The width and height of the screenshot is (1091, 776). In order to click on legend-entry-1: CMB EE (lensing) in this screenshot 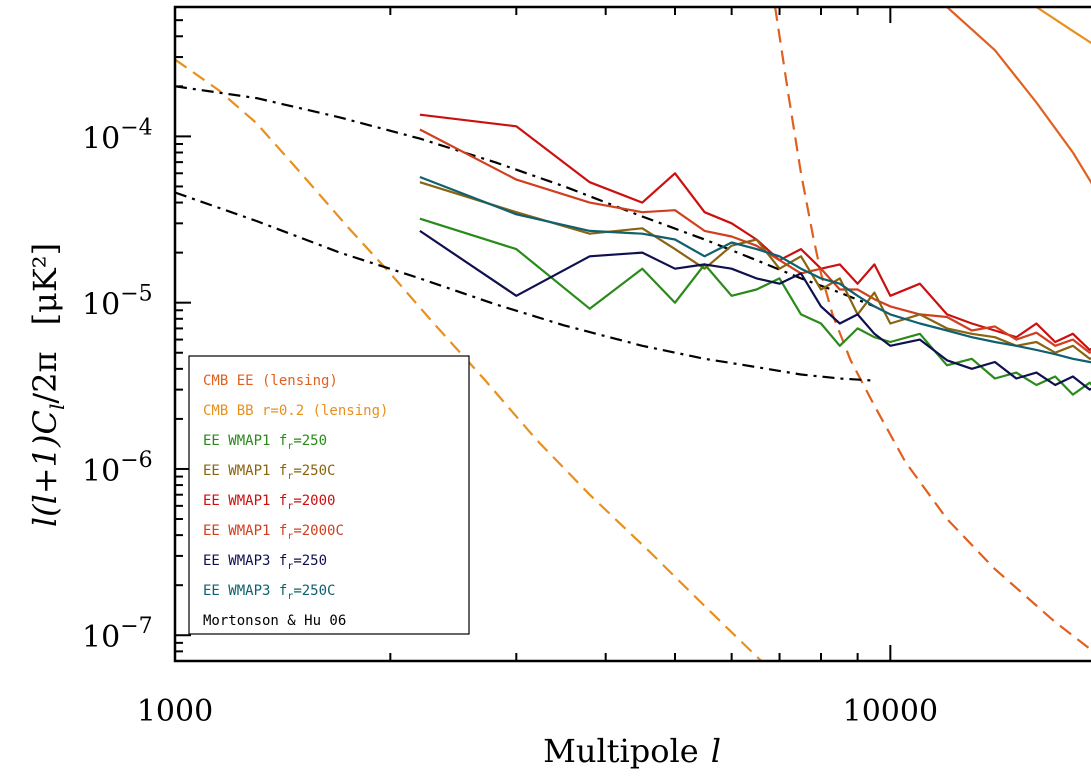, I will do `click(270, 381)`.